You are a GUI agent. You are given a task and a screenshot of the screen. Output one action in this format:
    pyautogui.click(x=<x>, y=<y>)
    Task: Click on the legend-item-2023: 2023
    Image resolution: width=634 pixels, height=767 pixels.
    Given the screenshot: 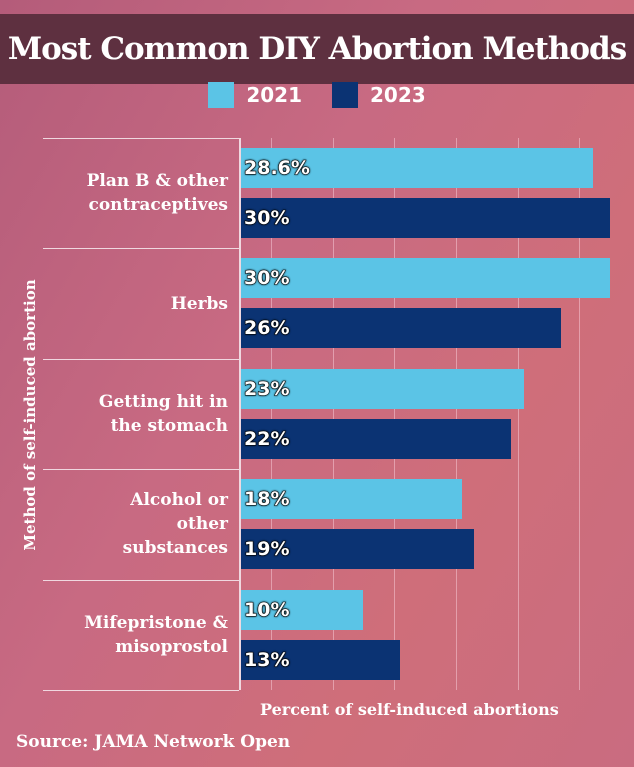 What is the action you would take?
    pyautogui.click(x=379, y=95)
    